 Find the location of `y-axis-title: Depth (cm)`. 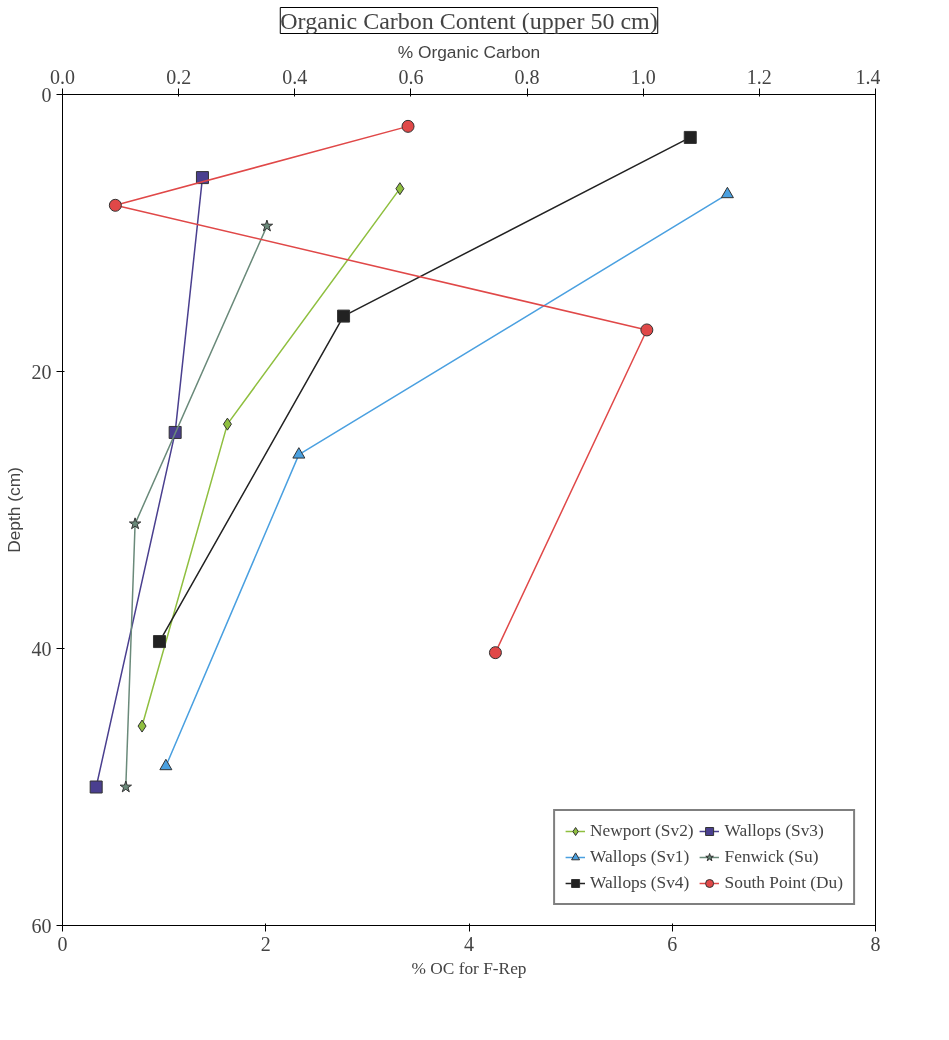

y-axis-title: Depth (cm) is located at coordinates (13, 510).